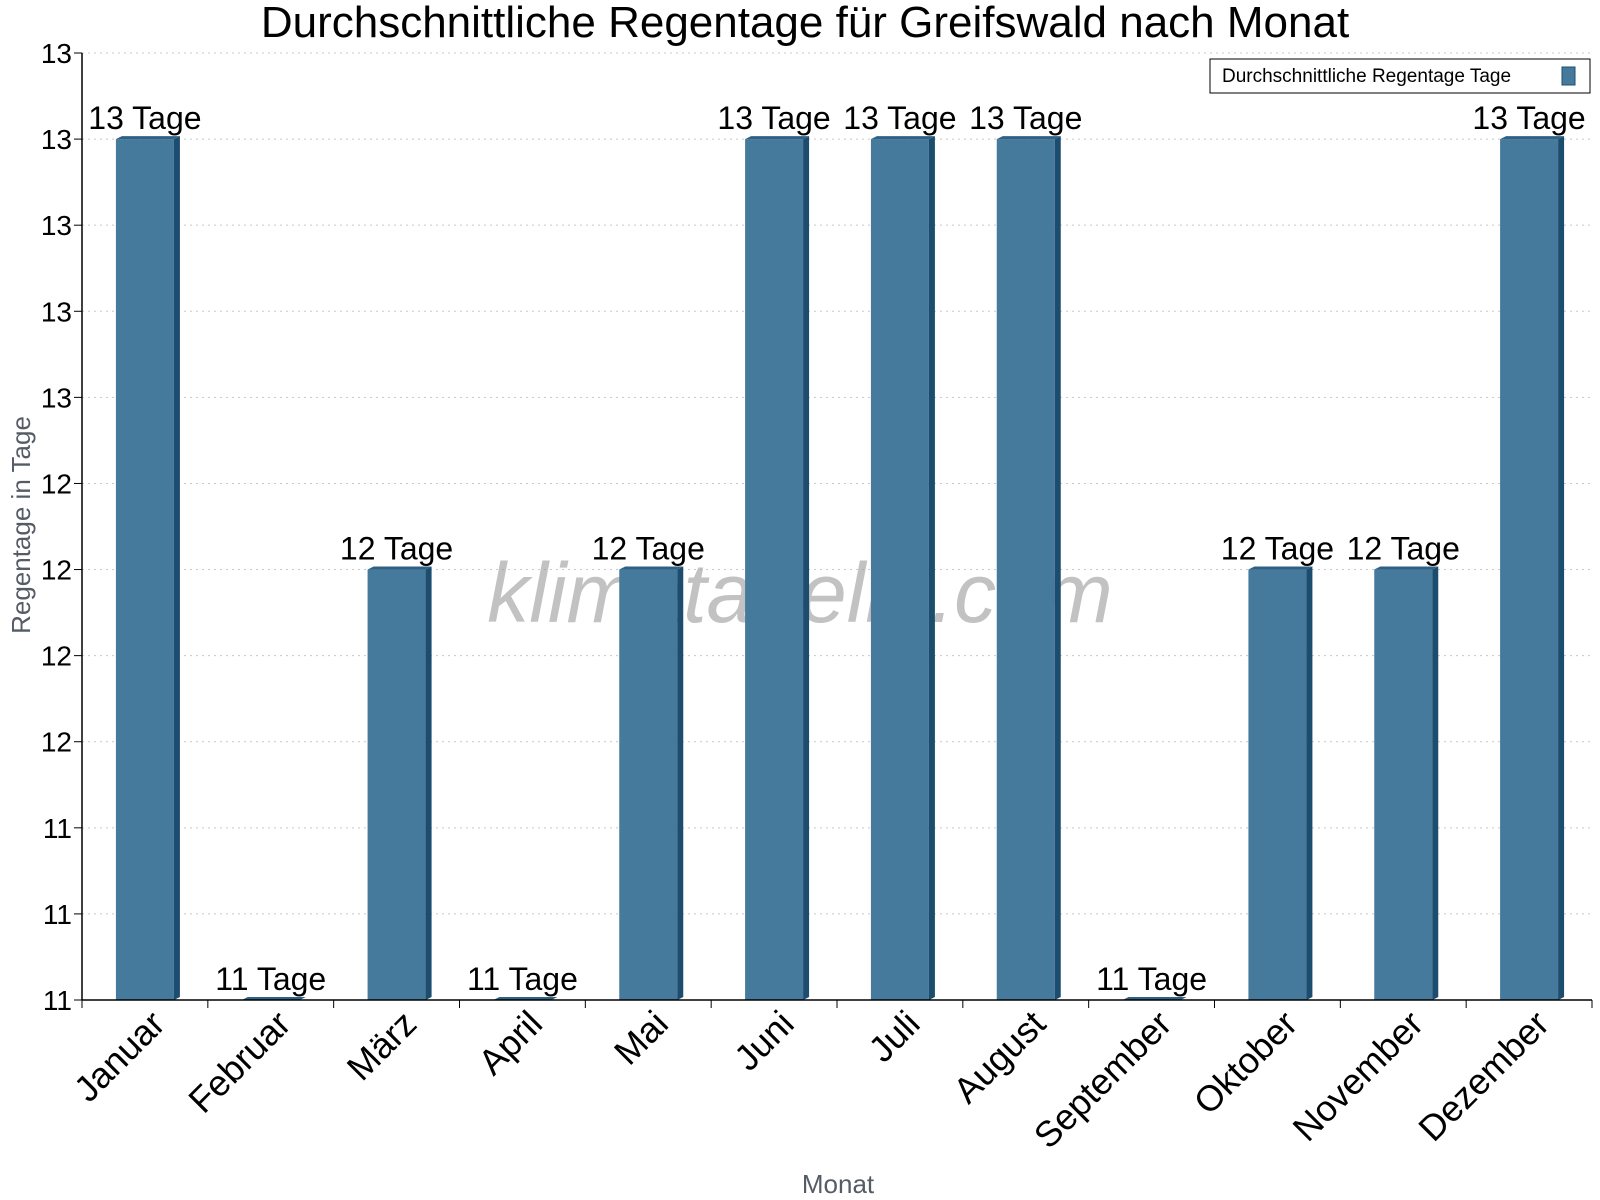 The height and width of the screenshot is (1200, 1600). What do you see at coordinates (641, 1038) in the screenshot?
I see `x-tick-label: Mai` at bounding box center [641, 1038].